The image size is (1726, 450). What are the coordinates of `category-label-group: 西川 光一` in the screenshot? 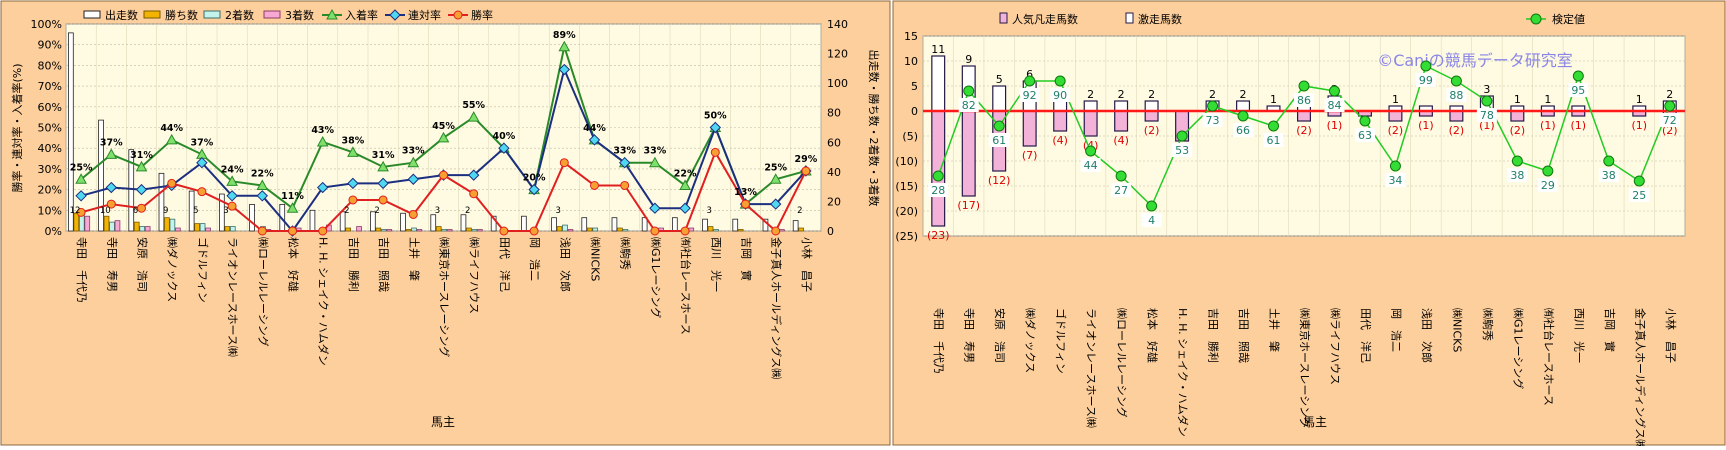 It's located at (716, 264).